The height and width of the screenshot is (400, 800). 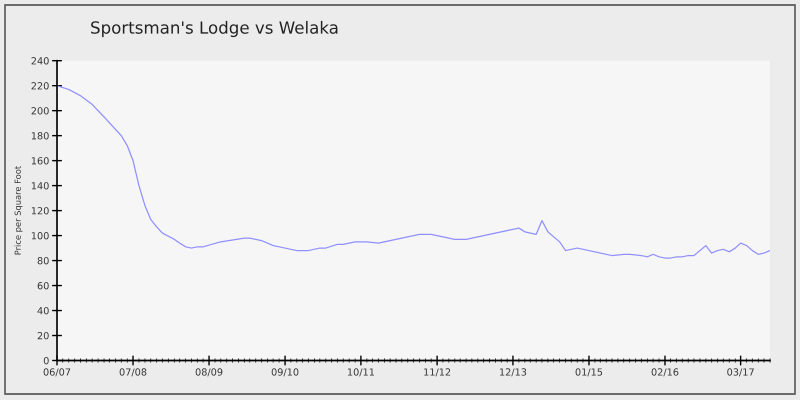 I want to click on x-tick-label: 03/17, so click(x=740, y=372).